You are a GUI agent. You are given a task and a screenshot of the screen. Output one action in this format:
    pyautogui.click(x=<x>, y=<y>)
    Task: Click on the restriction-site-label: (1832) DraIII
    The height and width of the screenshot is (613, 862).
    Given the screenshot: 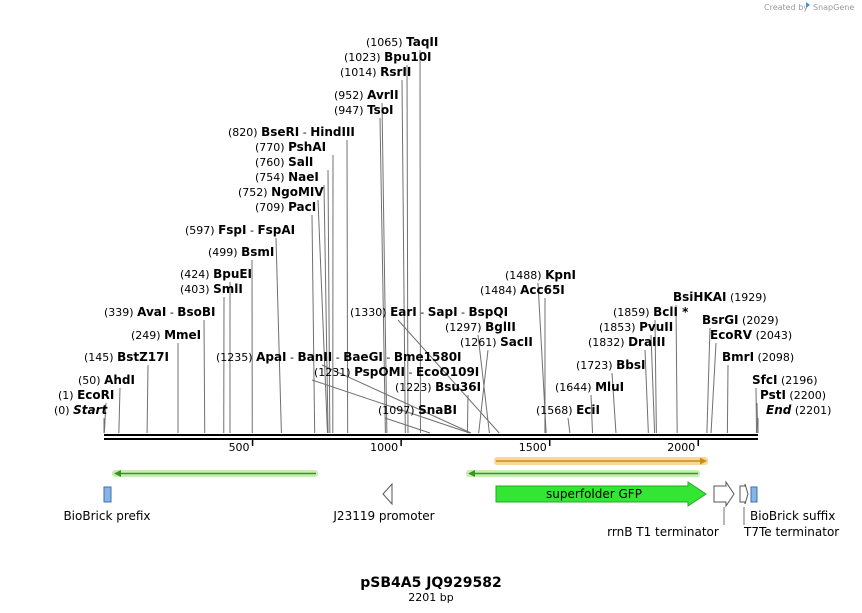 What is the action you would take?
    pyautogui.click(x=626, y=342)
    